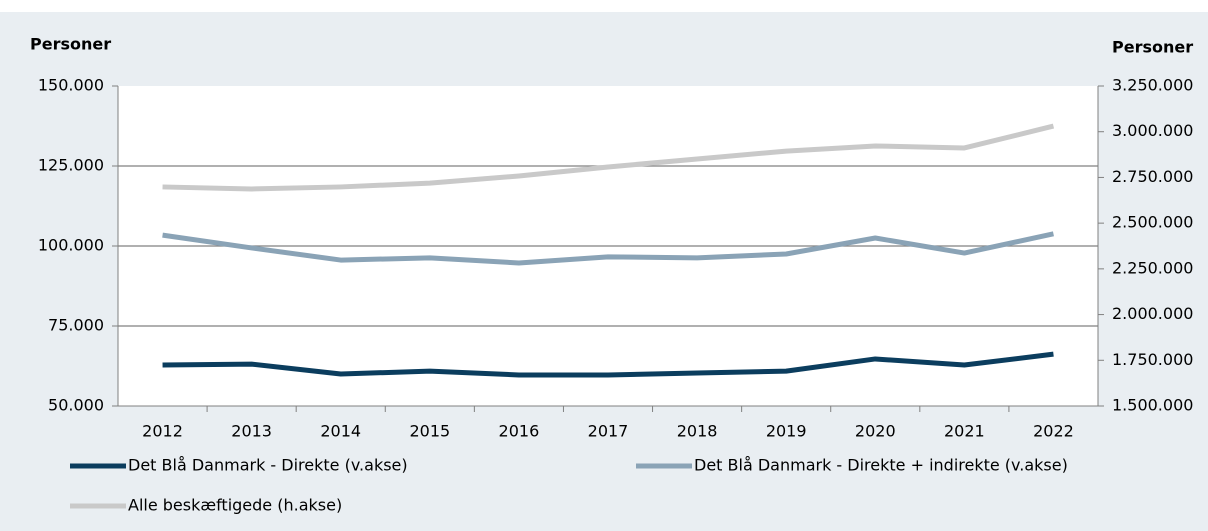  I want to click on x-tick-label: 2018, so click(697, 431).